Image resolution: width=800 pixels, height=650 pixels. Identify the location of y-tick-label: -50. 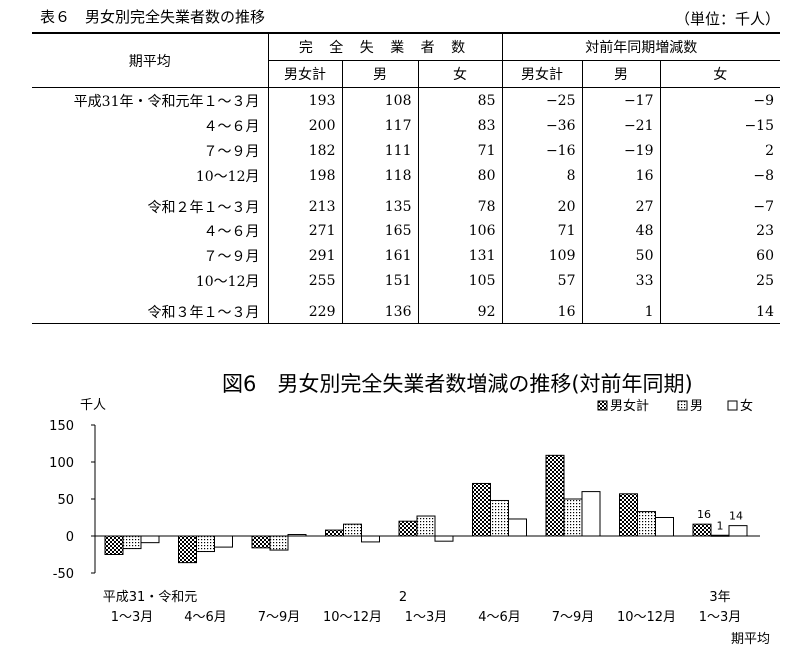
(63, 574).